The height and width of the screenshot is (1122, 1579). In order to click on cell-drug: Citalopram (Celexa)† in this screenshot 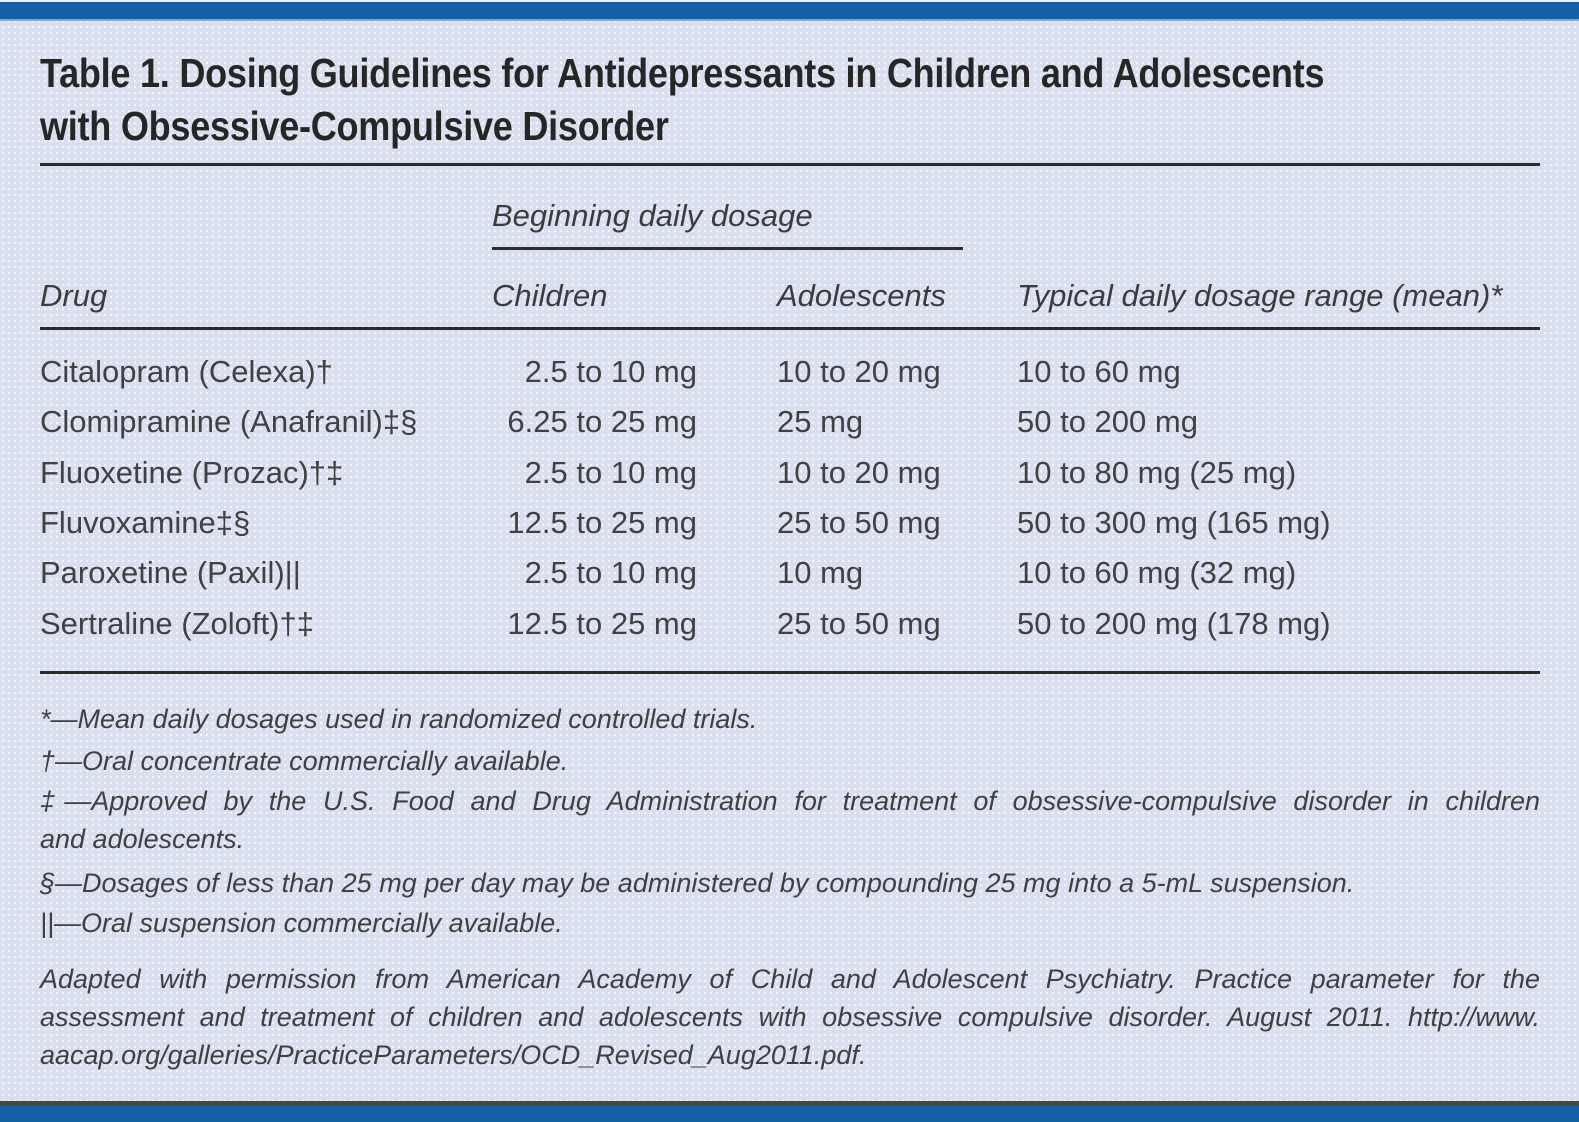, I will do `click(186, 371)`.